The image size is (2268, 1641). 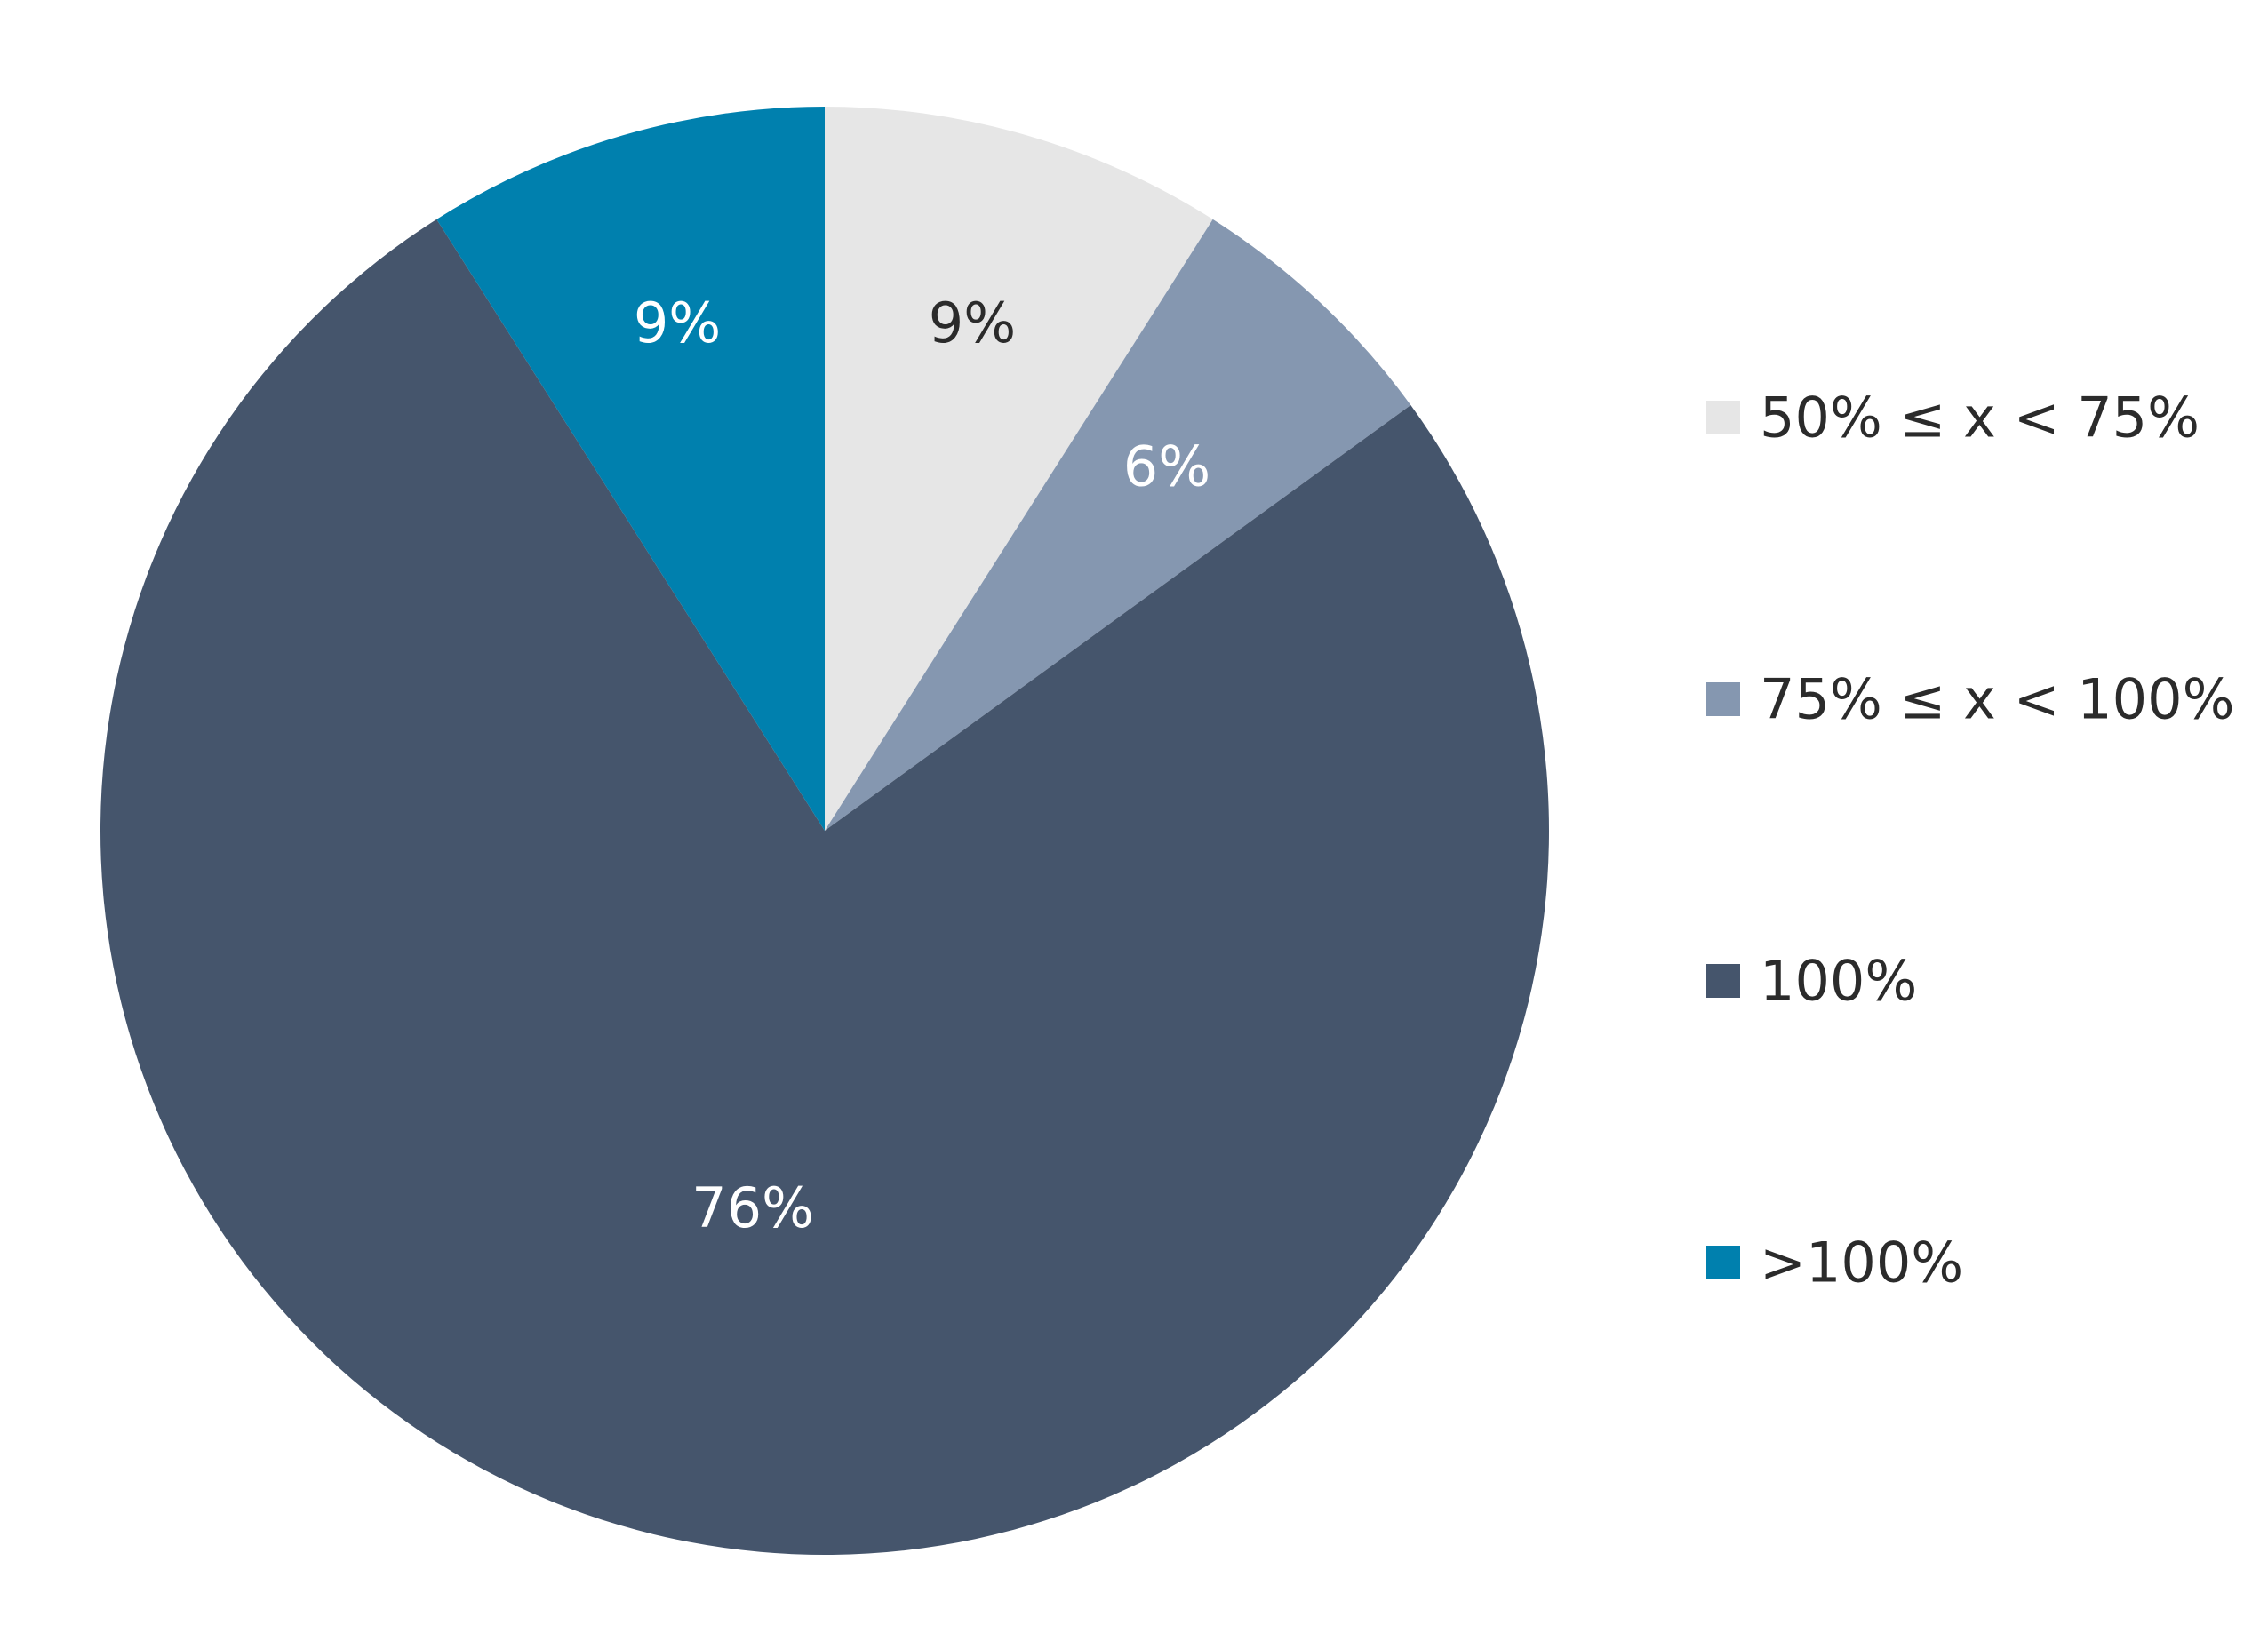 What do you see at coordinates (1997, 699) in the screenshot?
I see `legend-label: 75% ≤ x < 100%` at bounding box center [1997, 699].